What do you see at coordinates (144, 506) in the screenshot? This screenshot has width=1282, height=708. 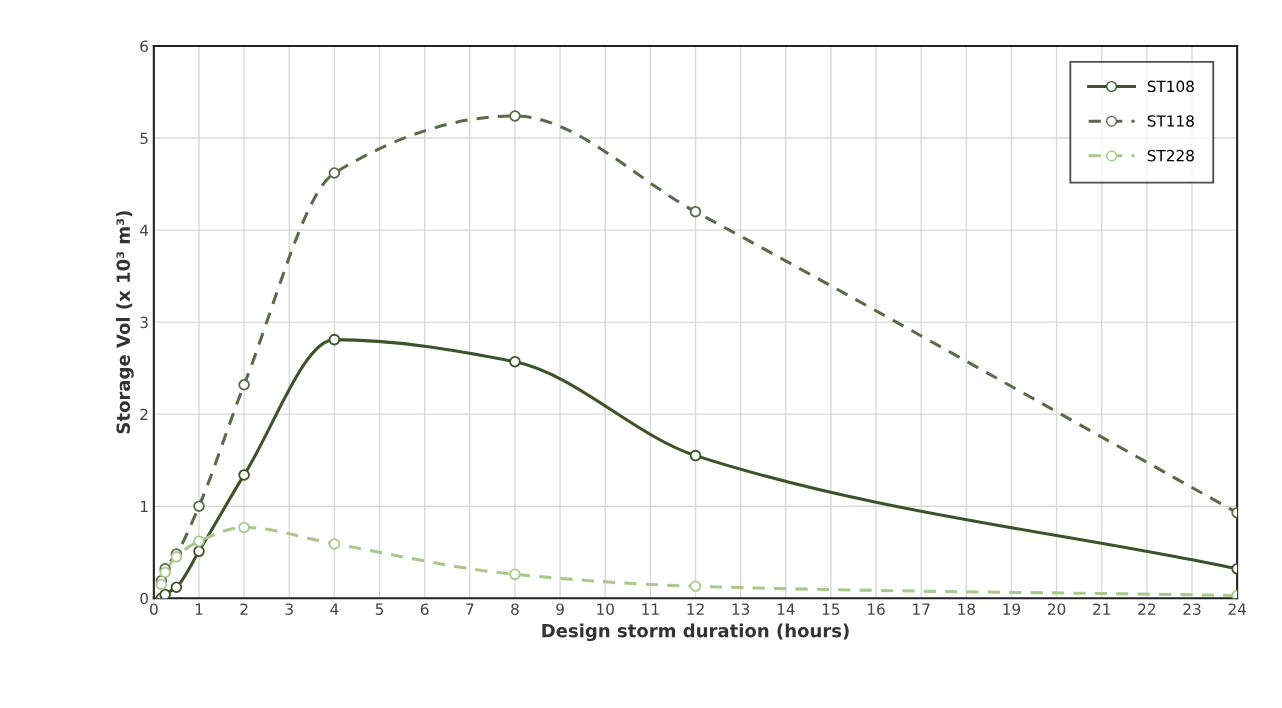 I see `y-tick-label: 1` at bounding box center [144, 506].